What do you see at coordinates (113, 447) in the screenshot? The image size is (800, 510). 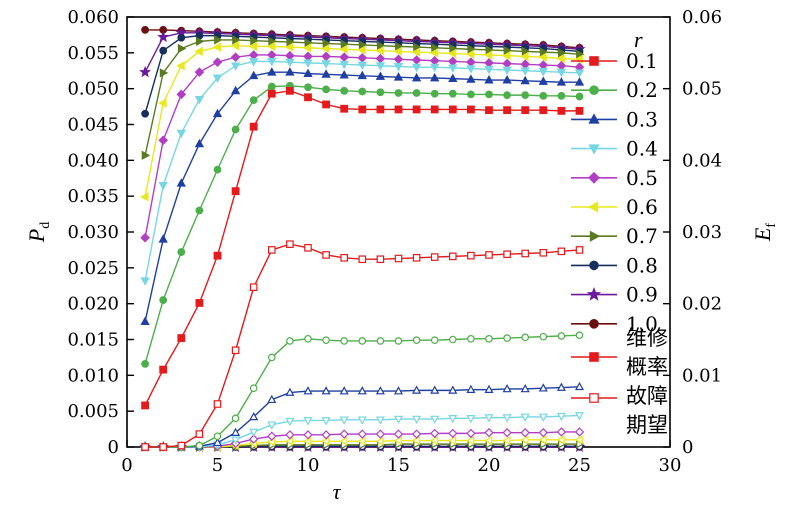 I see `y-left-tick-label: 0` at bounding box center [113, 447].